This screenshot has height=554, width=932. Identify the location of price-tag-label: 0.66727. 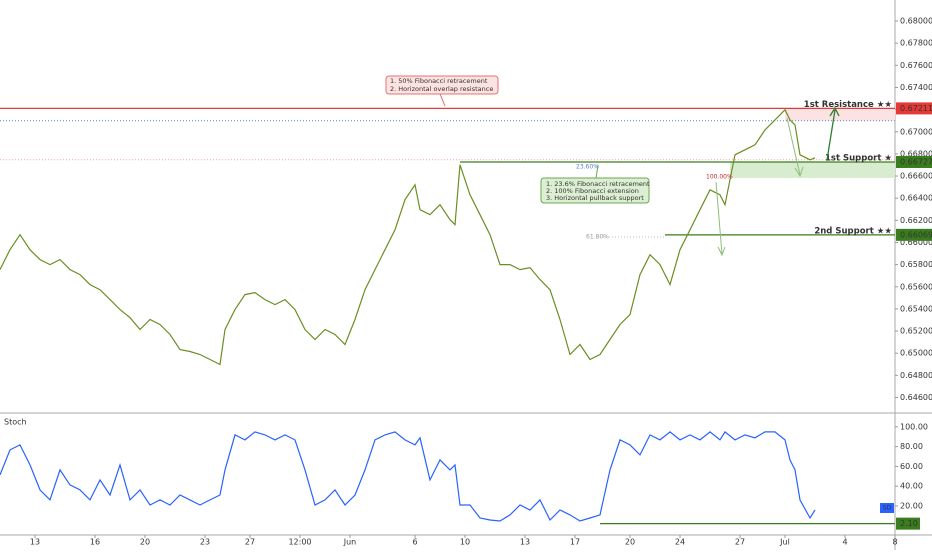
(916, 161).